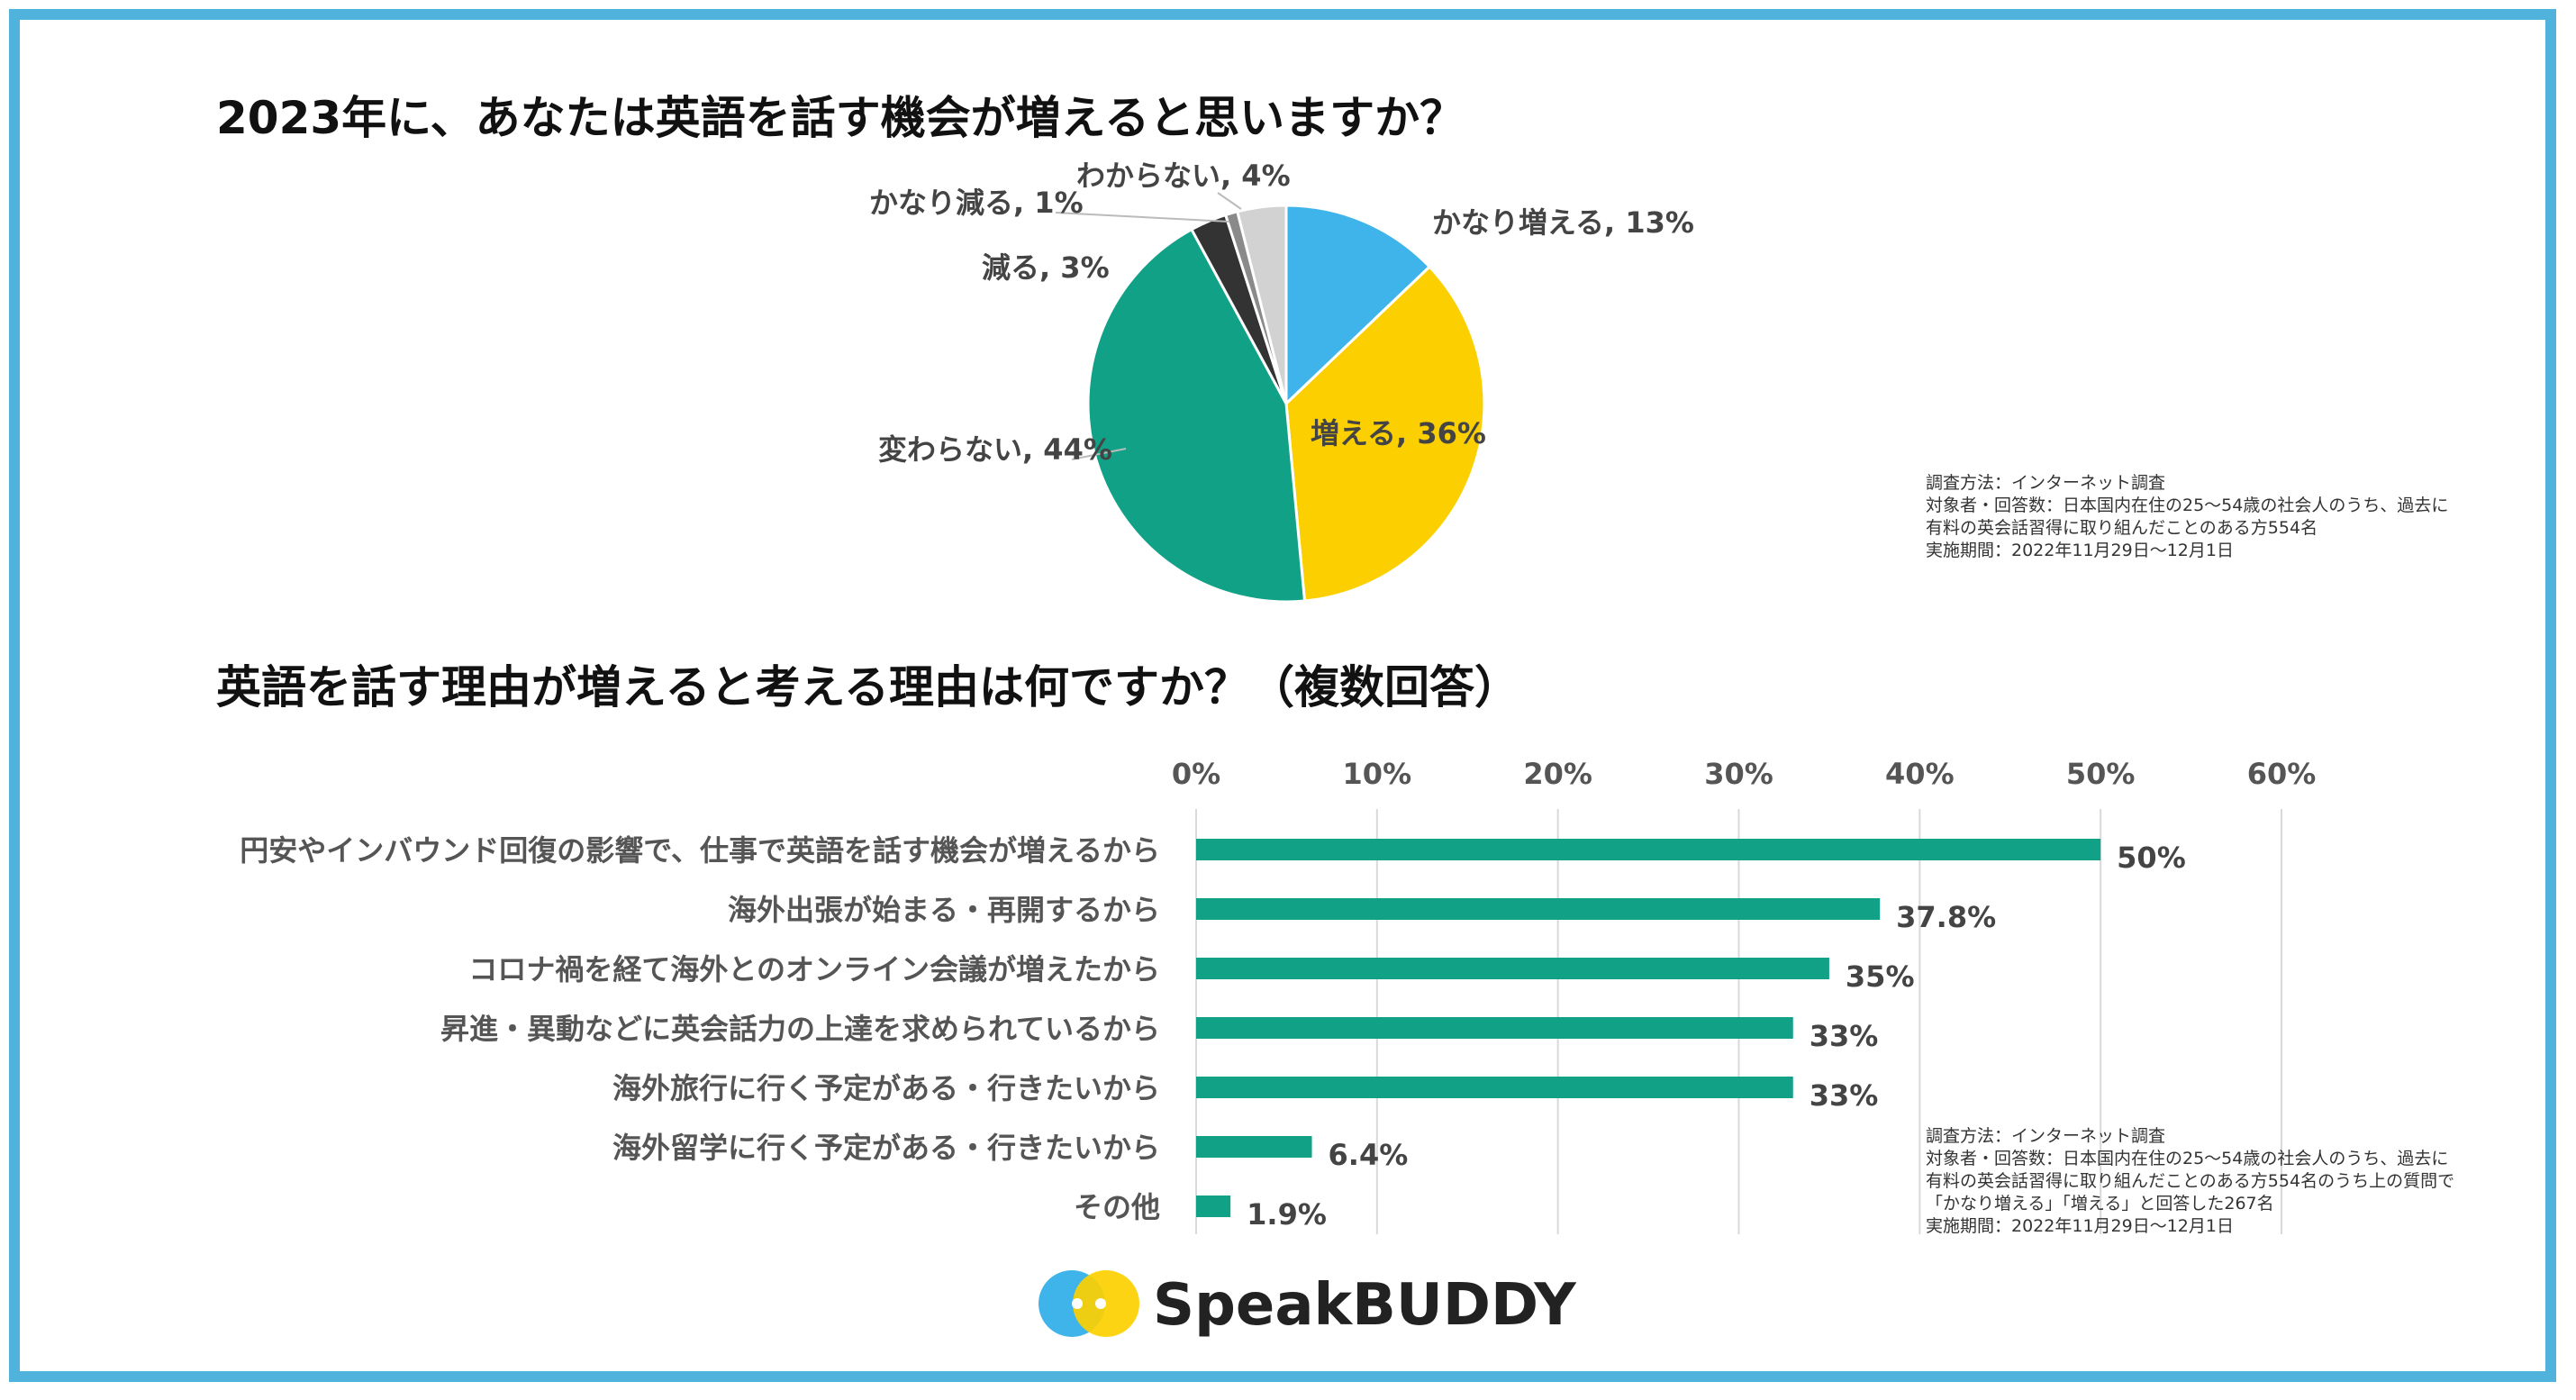 Image resolution: width=2576 pixels, height=1400 pixels. What do you see at coordinates (1946, 917) in the screenshot?
I see `bar-value-label-1: 37.8%` at bounding box center [1946, 917].